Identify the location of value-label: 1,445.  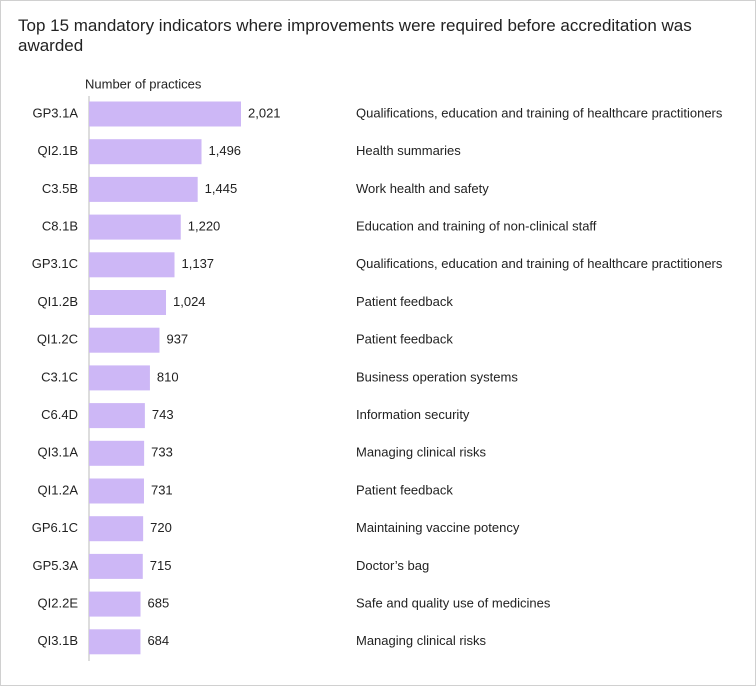
(221, 188).